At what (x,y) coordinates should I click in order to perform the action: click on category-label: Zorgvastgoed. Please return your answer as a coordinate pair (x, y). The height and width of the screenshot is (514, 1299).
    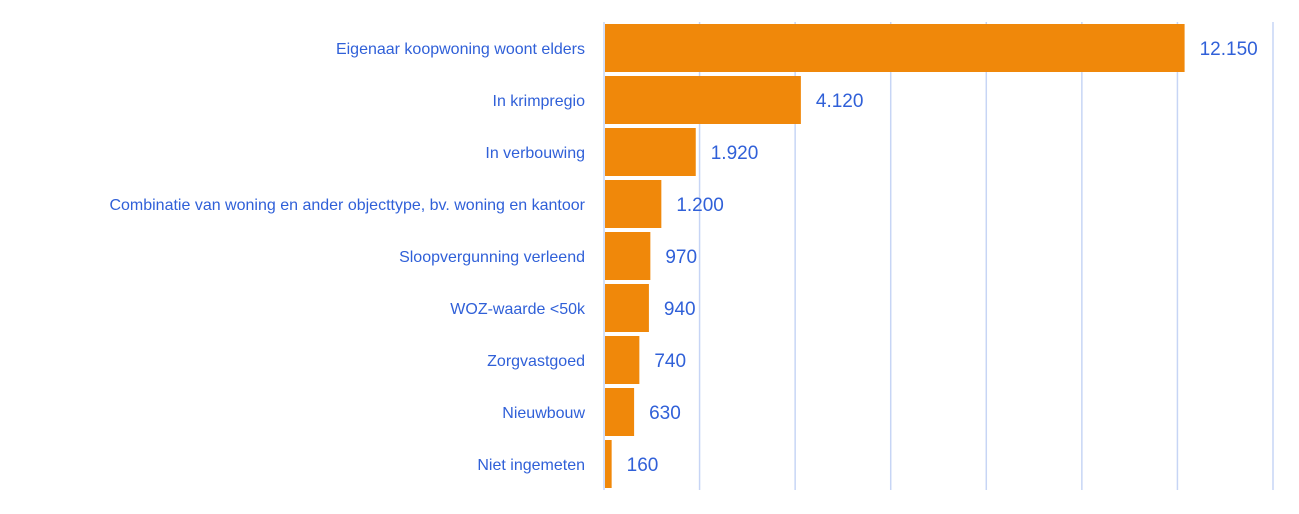
    Looking at the image, I should click on (536, 361).